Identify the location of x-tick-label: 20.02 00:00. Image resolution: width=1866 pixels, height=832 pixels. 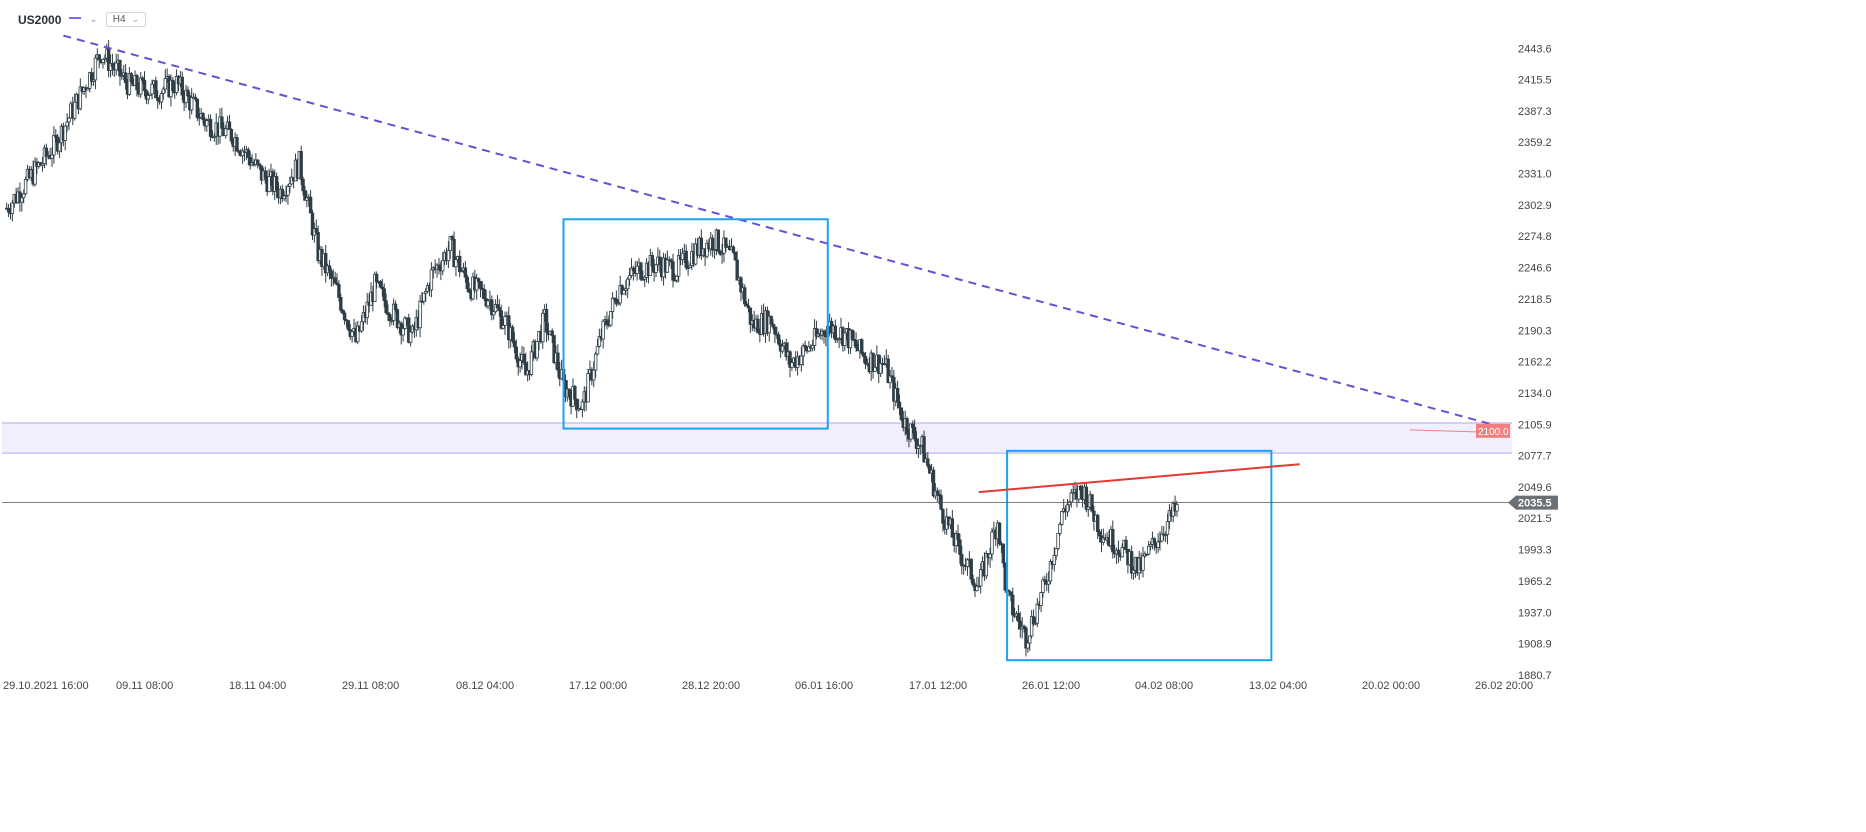
(1391, 686).